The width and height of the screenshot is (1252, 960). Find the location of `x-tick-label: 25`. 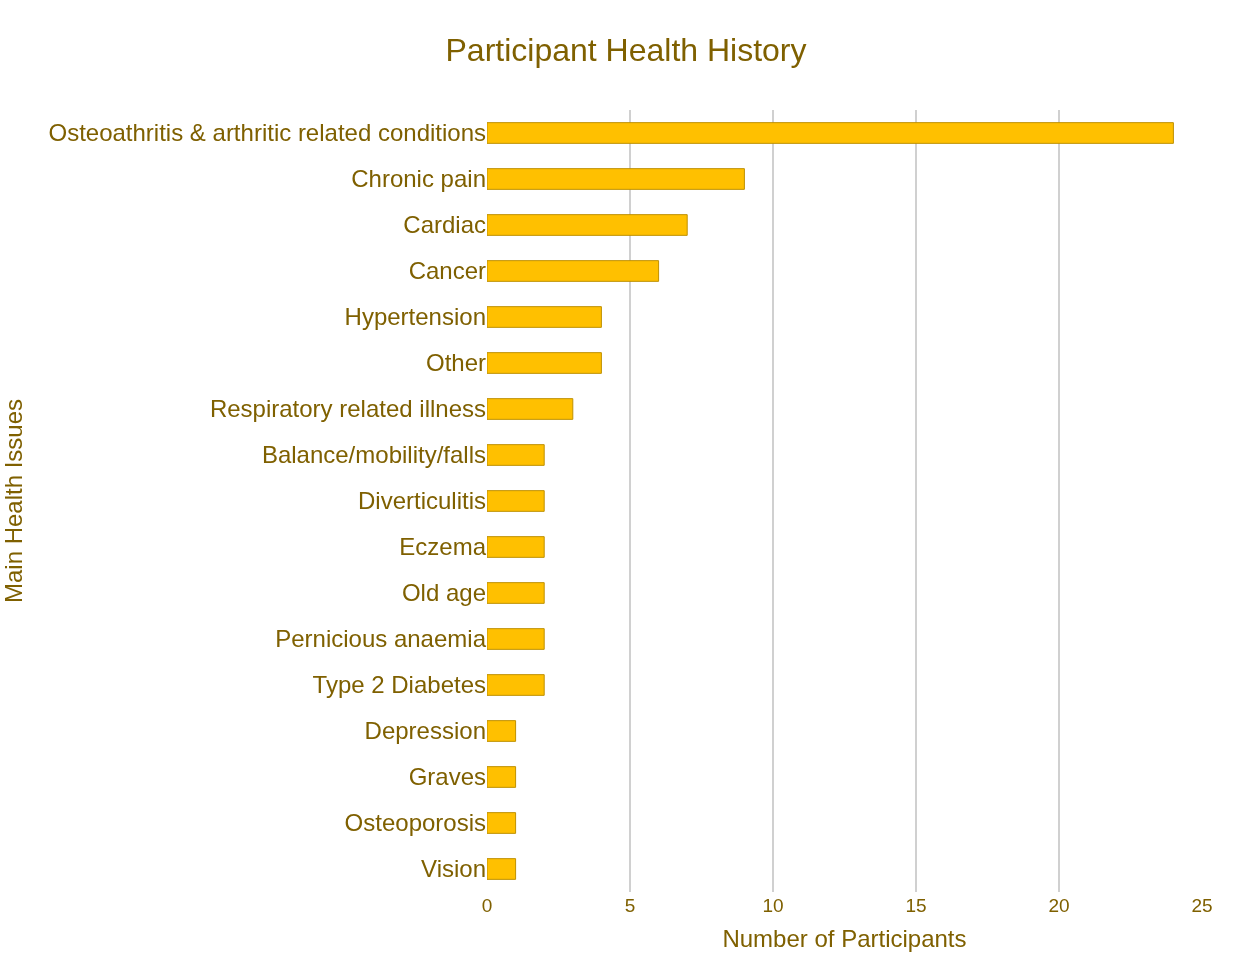

x-tick-label: 25 is located at coordinates (1202, 905).